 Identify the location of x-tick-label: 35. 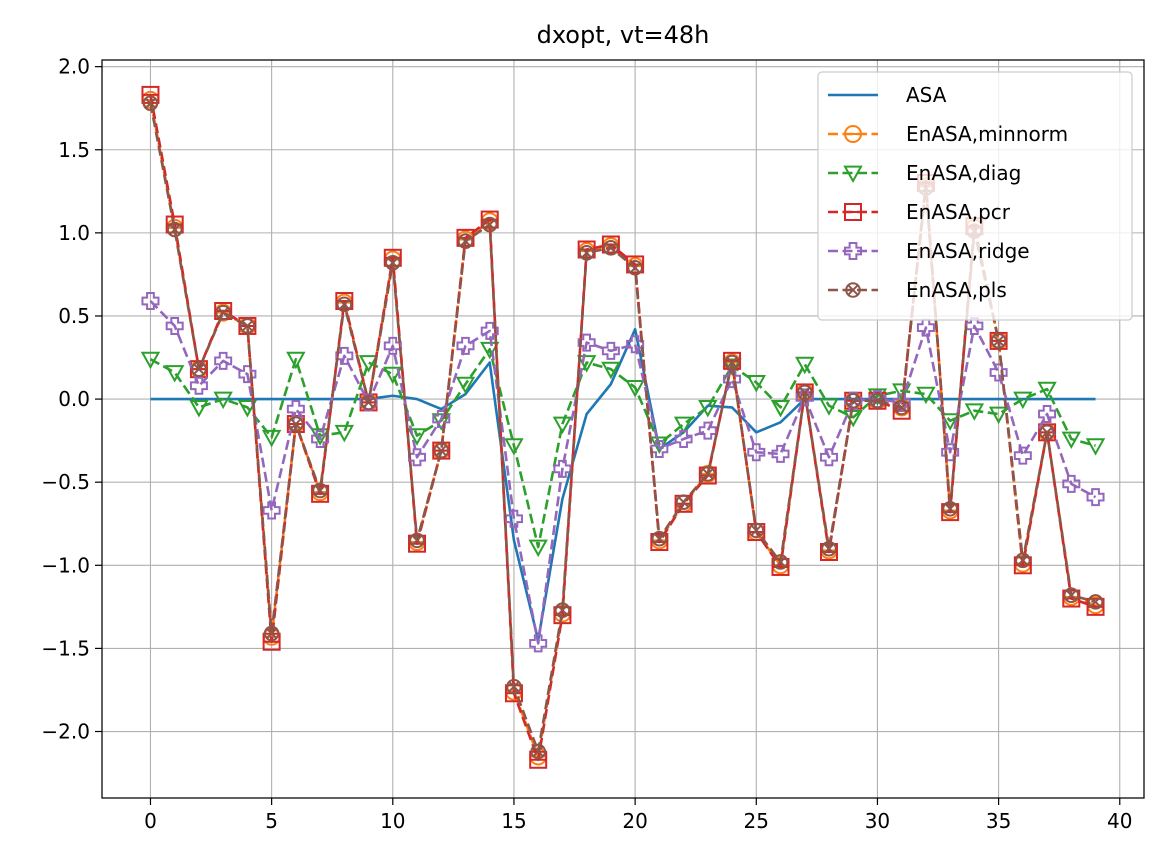
(998, 821).